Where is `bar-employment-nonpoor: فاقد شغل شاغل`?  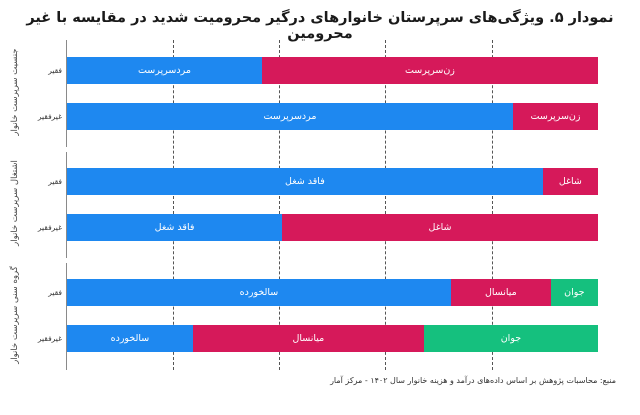 bar-employment-nonpoor: فاقد شغل شاغل is located at coordinates (332, 227).